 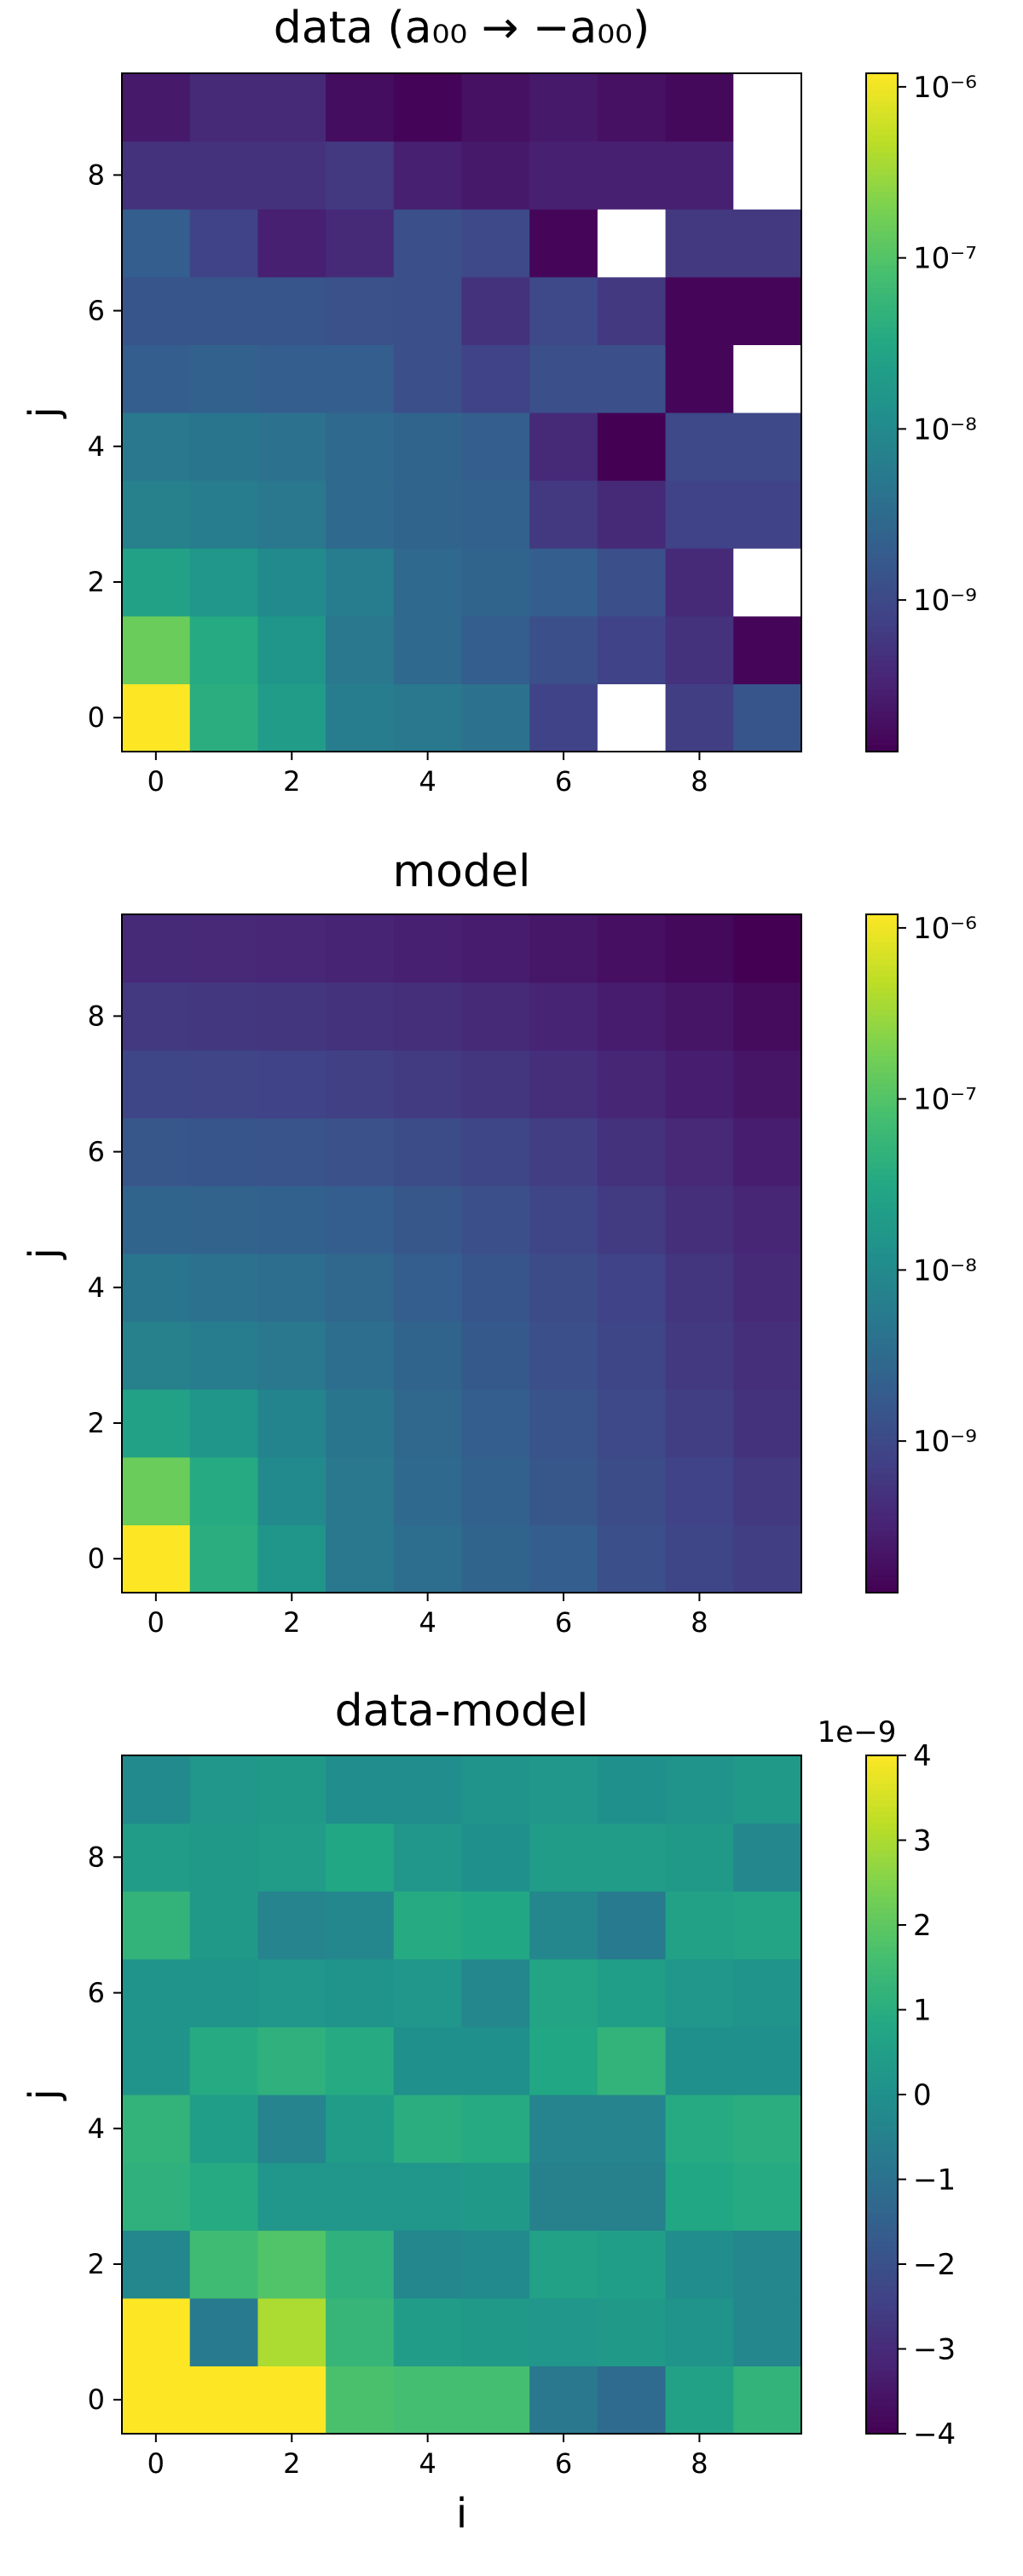 What do you see at coordinates (462, 28) in the screenshot?
I see `chart-title: data (a₀₀ → −a₀₀)` at bounding box center [462, 28].